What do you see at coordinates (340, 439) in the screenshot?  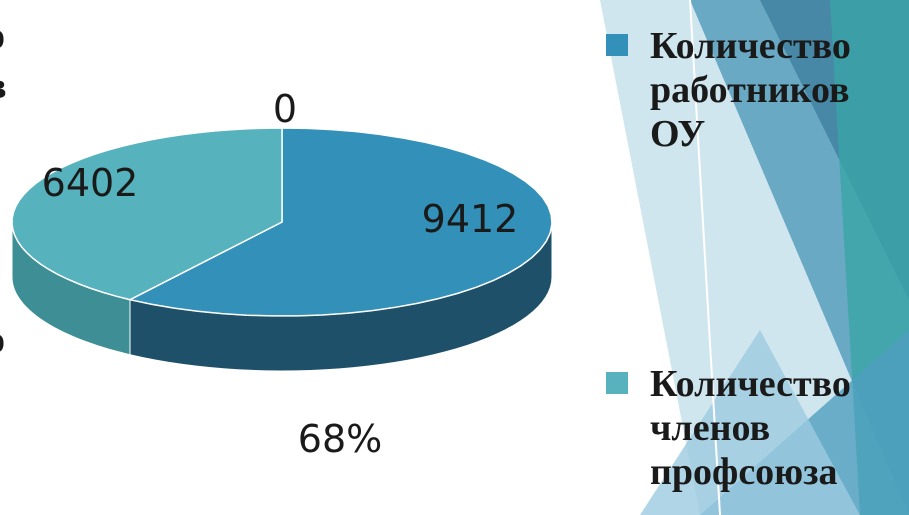 I see `data-label: 68%` at bounding box center [340, 439].